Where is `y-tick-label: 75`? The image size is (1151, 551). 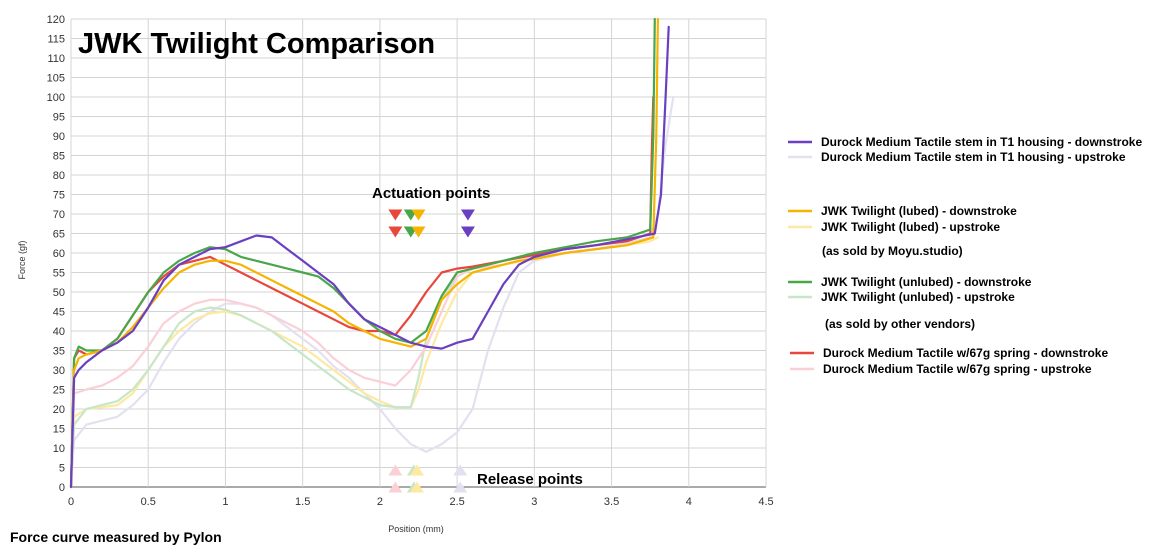 y-tick-label: 75 is located at coordinates (59, 196).